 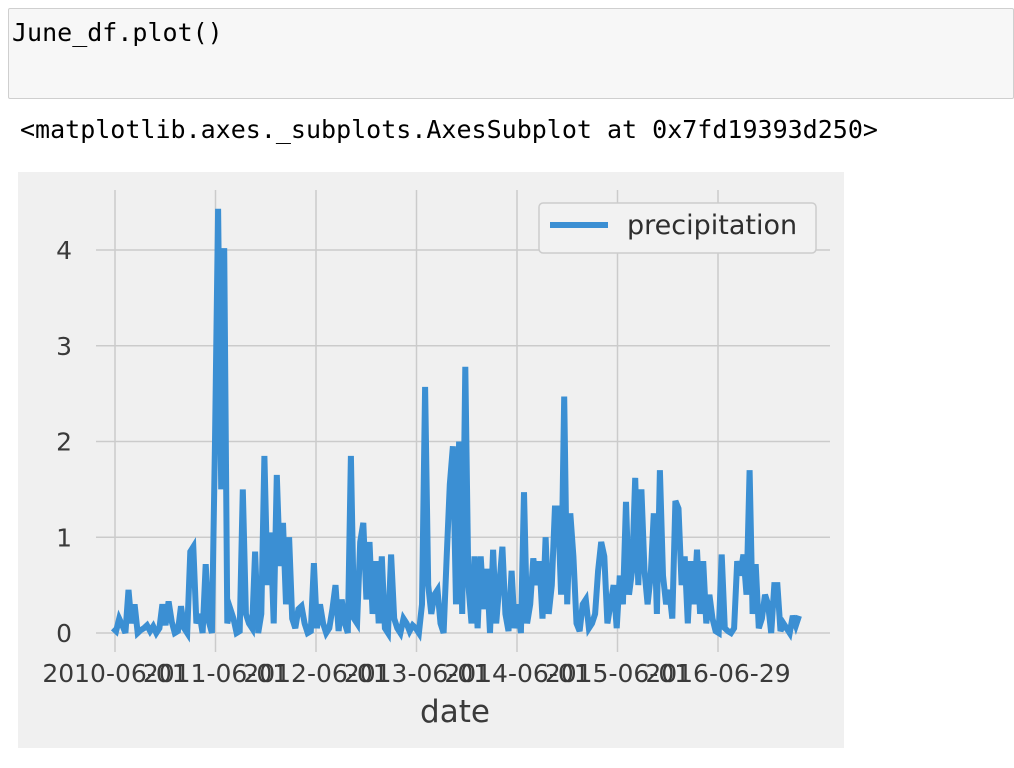 I want to click on code-cell-input, so click(x=511, y=53).